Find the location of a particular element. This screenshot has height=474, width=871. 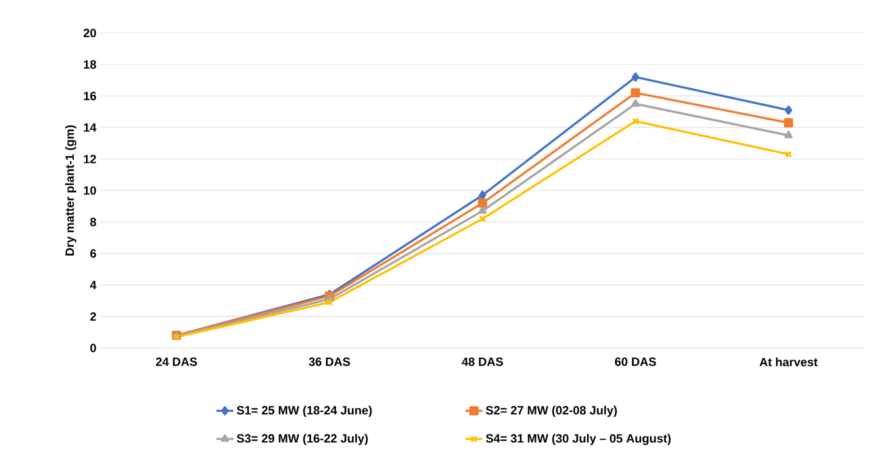

x-tick-label: At harvest is located at coordinates (789, 362).